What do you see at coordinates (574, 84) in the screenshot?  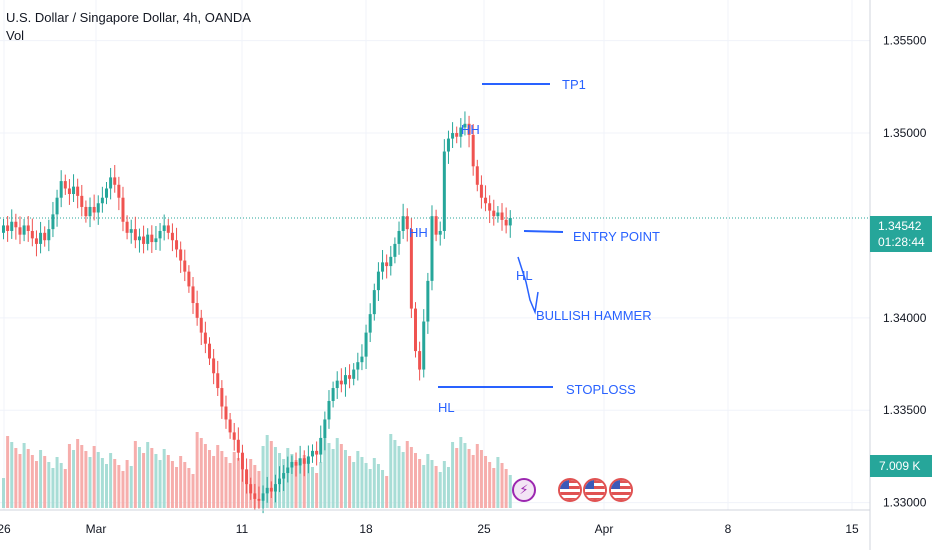 I see `tp1-label: TP1` at bounding box center [574, 84].